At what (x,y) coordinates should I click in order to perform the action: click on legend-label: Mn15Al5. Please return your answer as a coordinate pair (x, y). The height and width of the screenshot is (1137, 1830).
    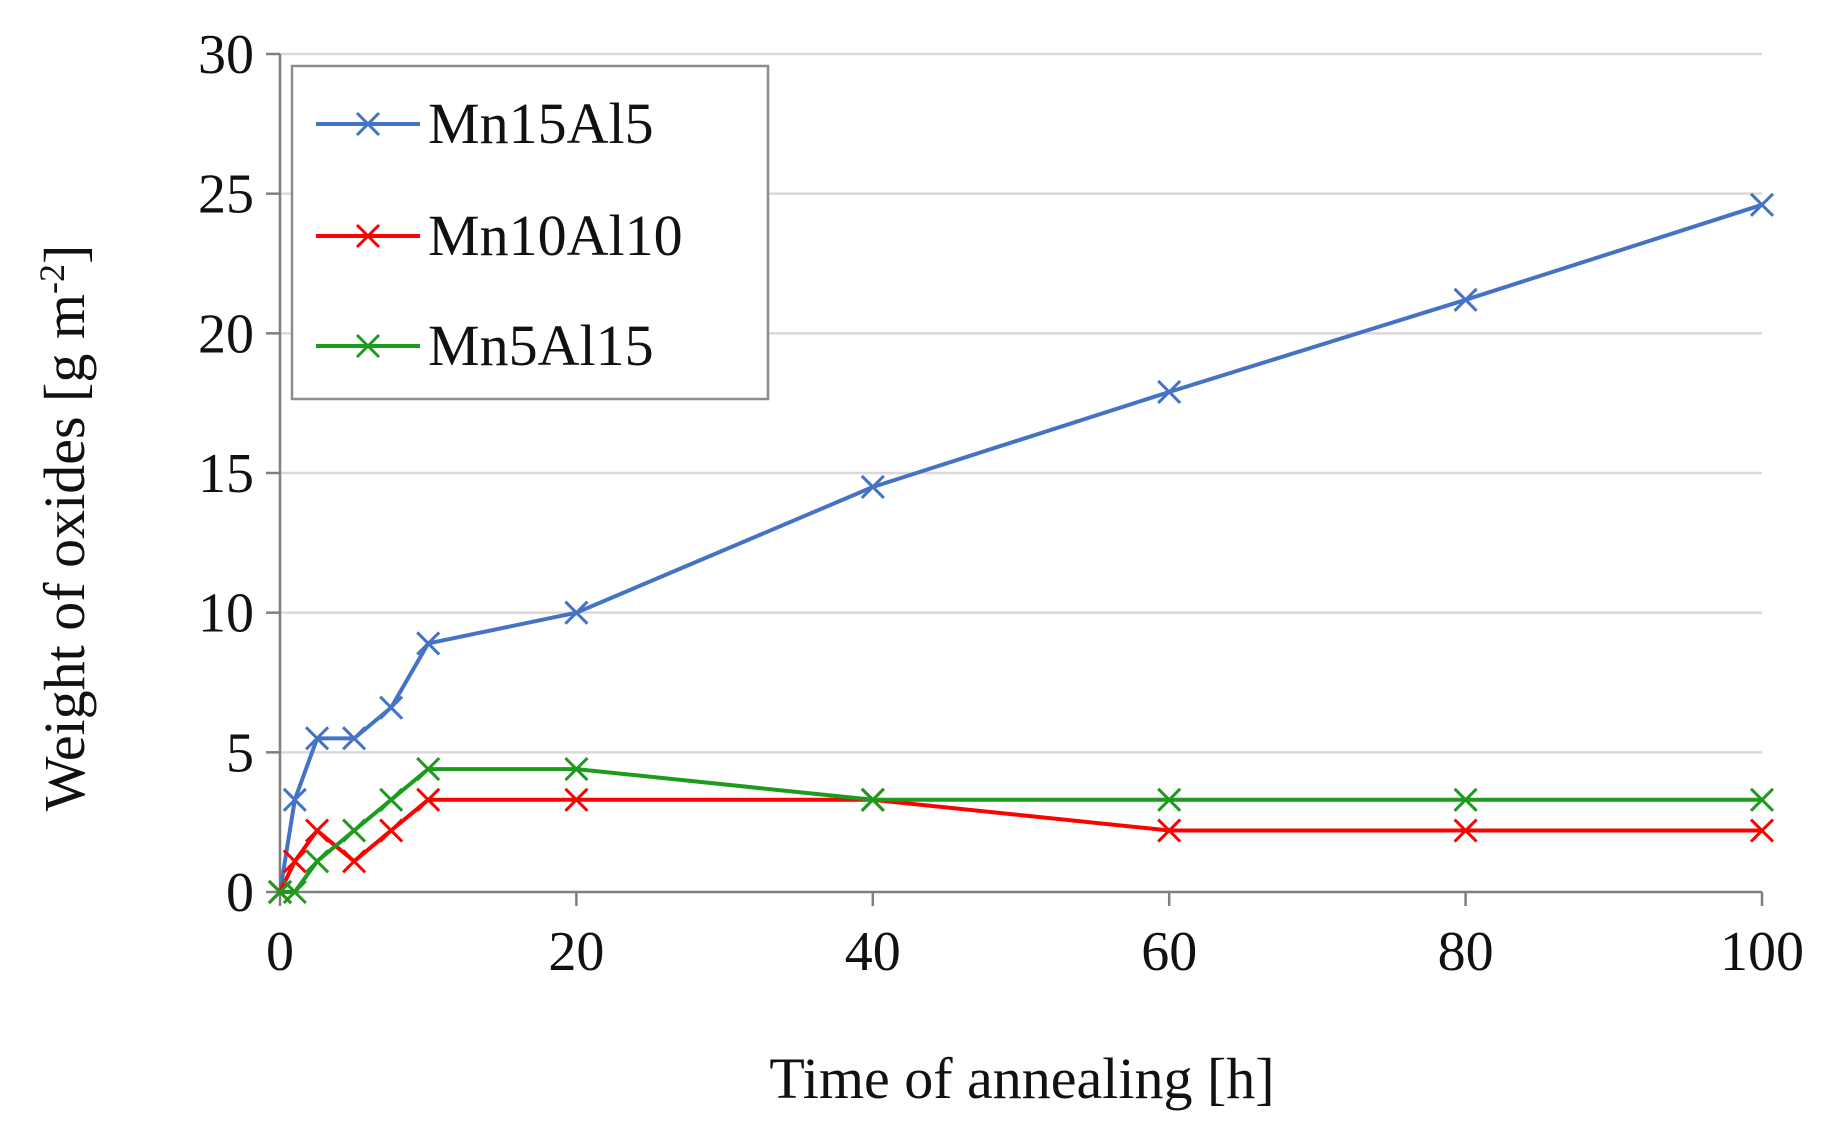
    Looking at the image, I should click on (541, 123).